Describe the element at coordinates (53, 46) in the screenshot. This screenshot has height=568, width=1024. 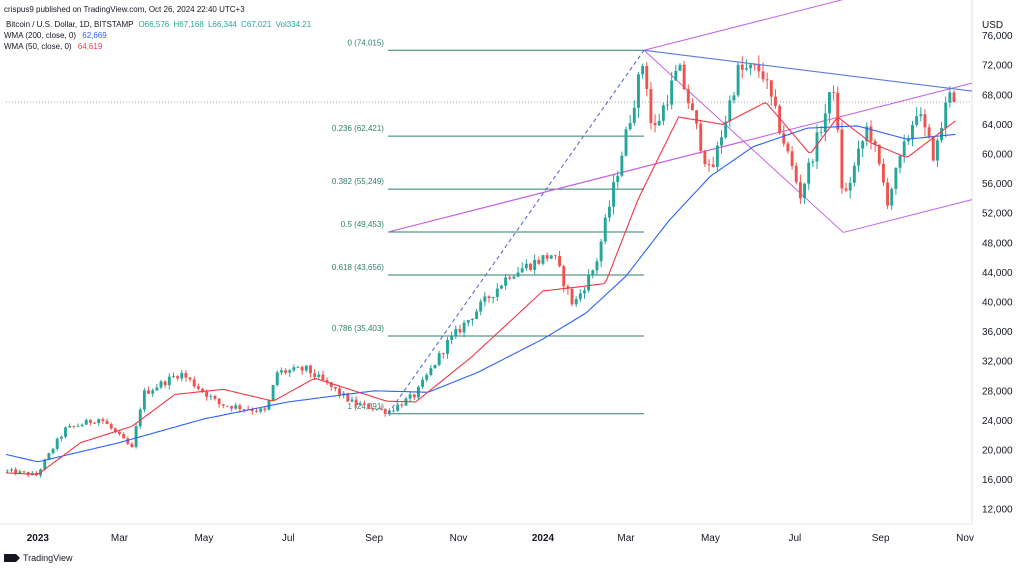
I see `wma50-legend: WMA (50, close, 0) 64,619` at that location.